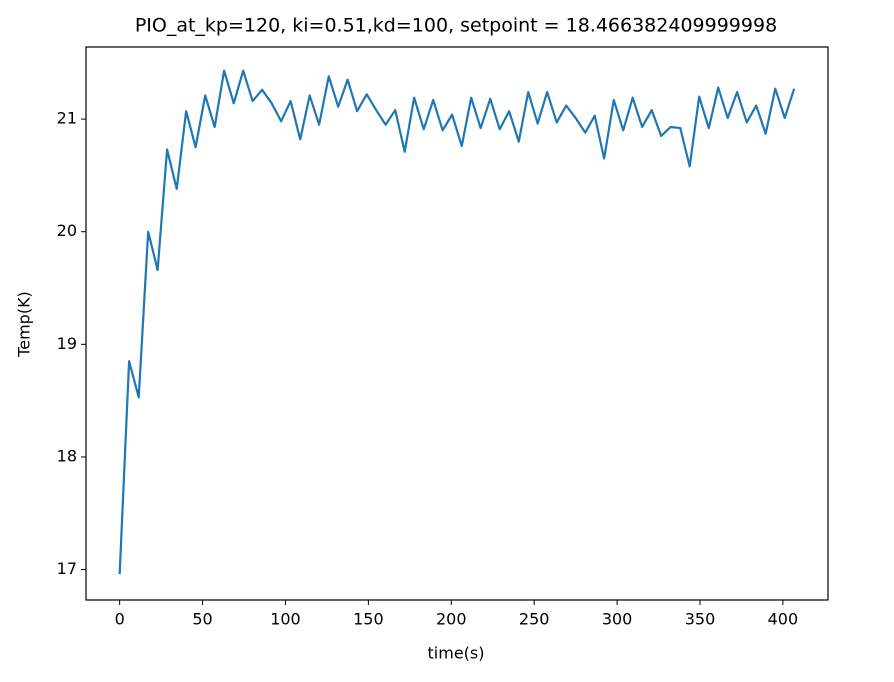  I want to click on y-tick-label: 18, so click(67, 455).